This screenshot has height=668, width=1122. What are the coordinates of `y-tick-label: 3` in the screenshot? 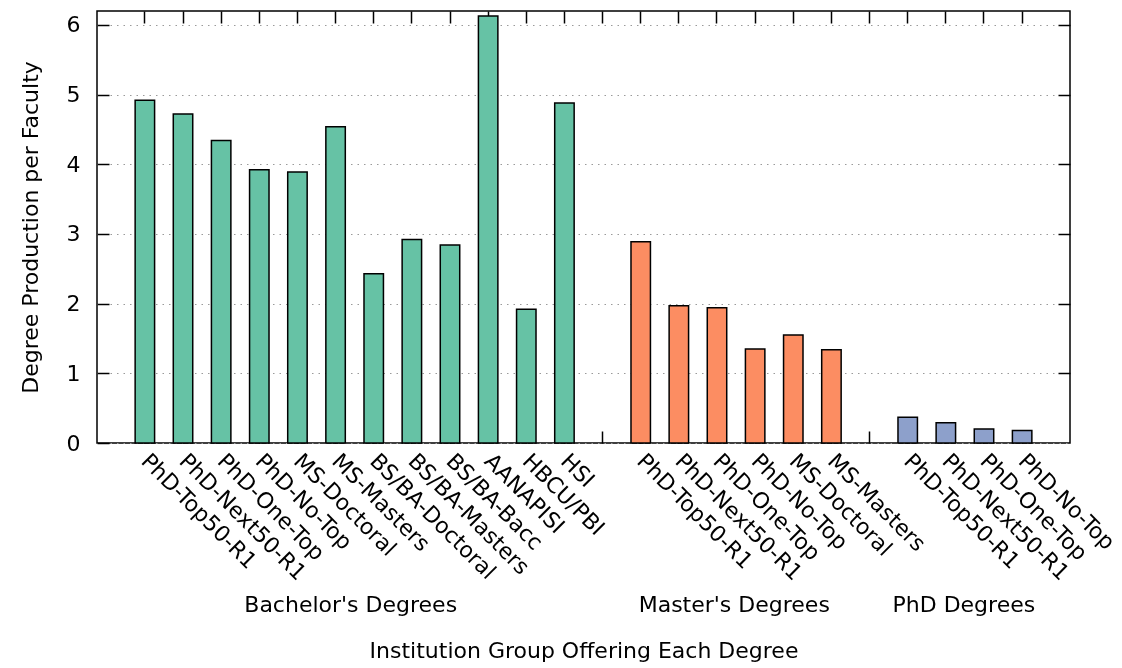 It's located at (73, 234).